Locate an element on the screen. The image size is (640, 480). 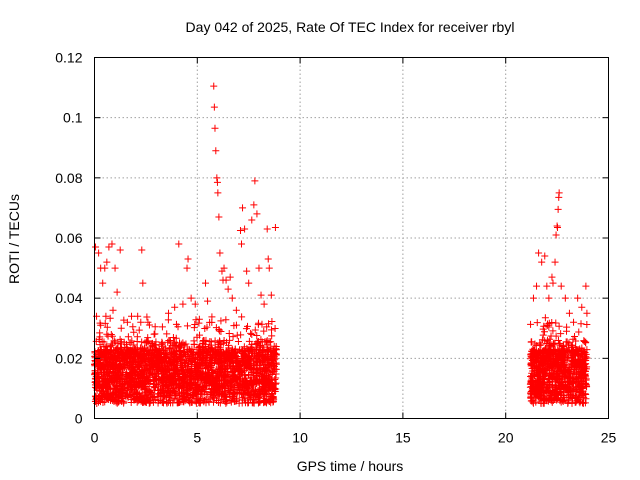
x-tick-label: 25 is located at coordinates (609, 438).